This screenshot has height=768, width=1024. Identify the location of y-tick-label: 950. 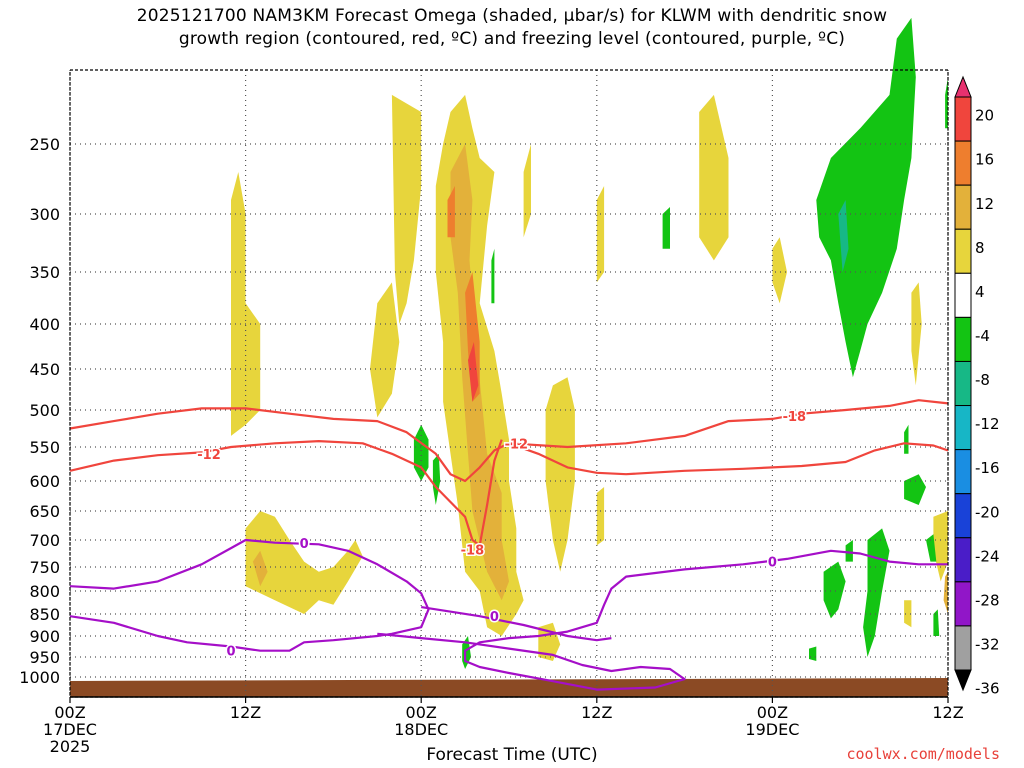
(44, 657).